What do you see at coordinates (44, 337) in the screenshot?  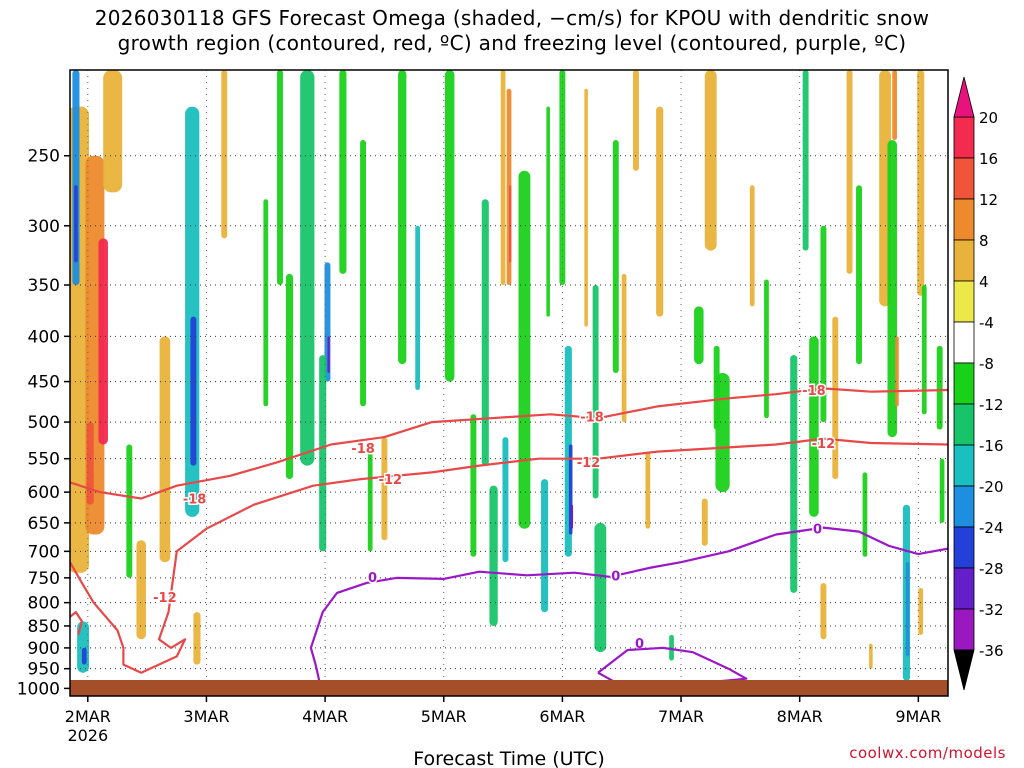 I see `y-tick-label: 400` at bounding box center [44, 337].